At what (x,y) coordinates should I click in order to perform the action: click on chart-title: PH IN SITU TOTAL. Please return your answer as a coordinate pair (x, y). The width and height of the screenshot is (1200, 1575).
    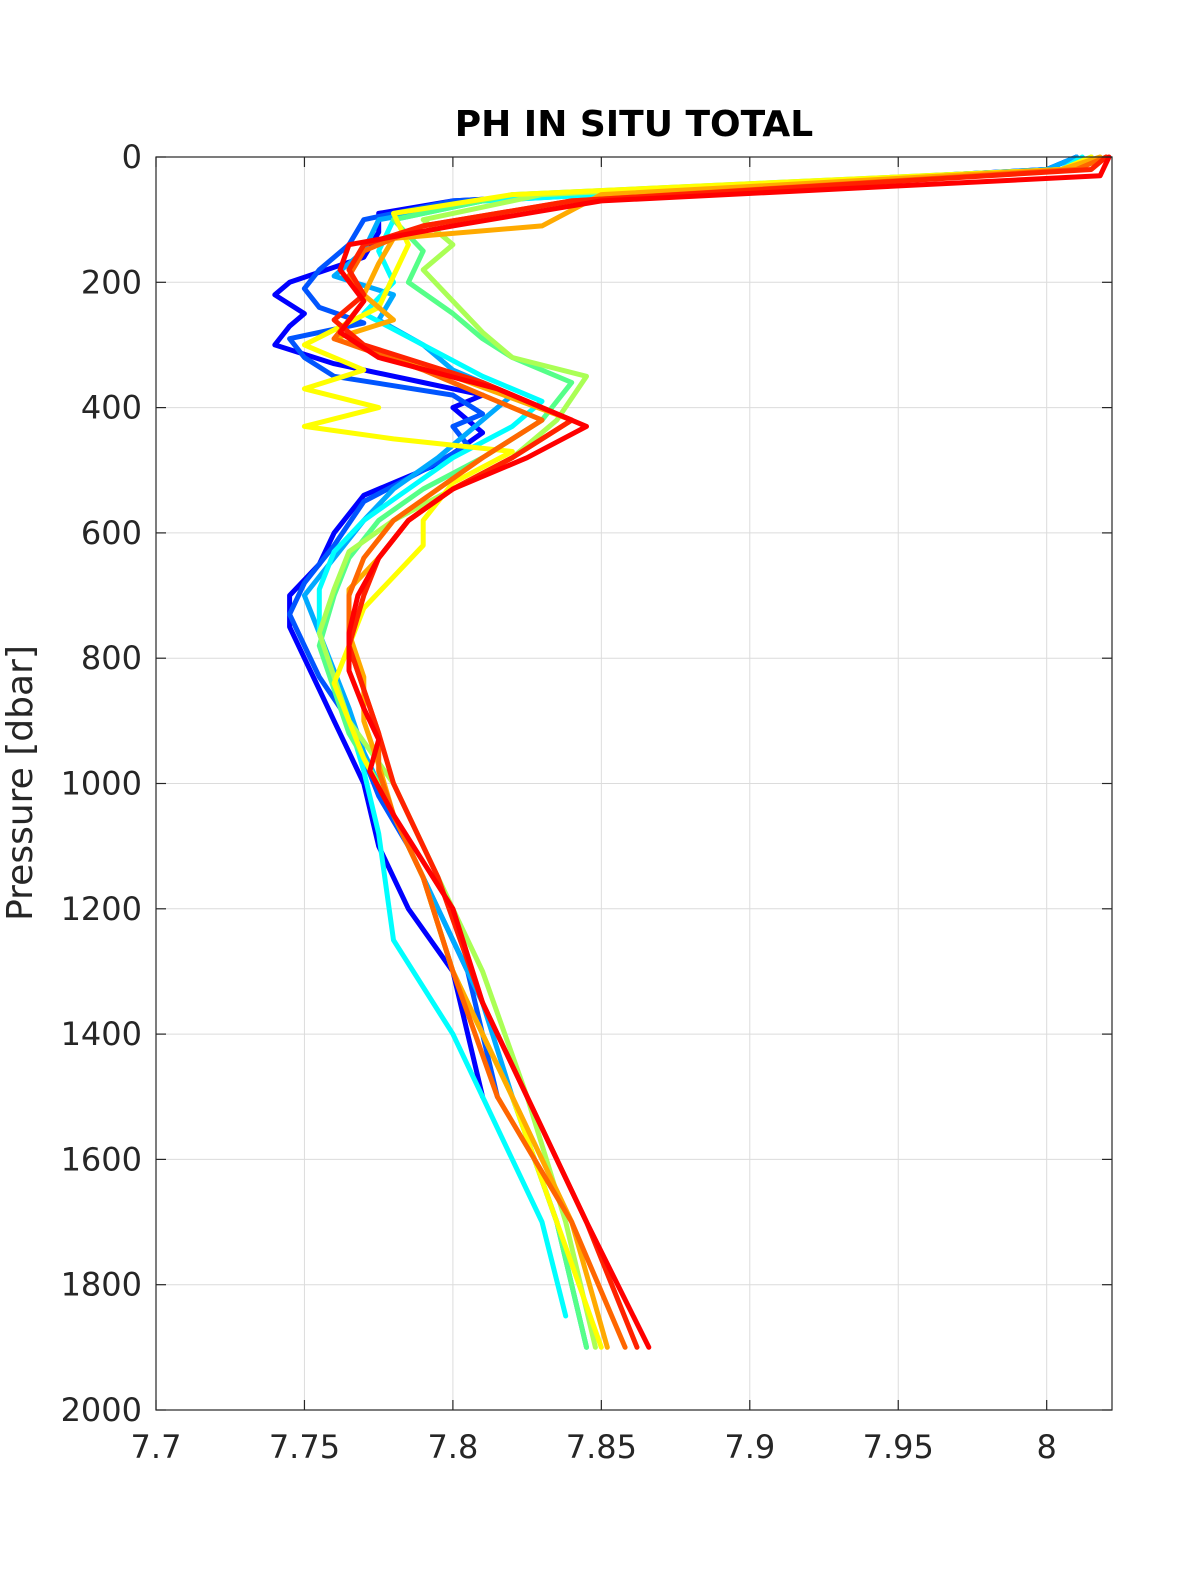
    Looking at the image, I should click on (634, 124).